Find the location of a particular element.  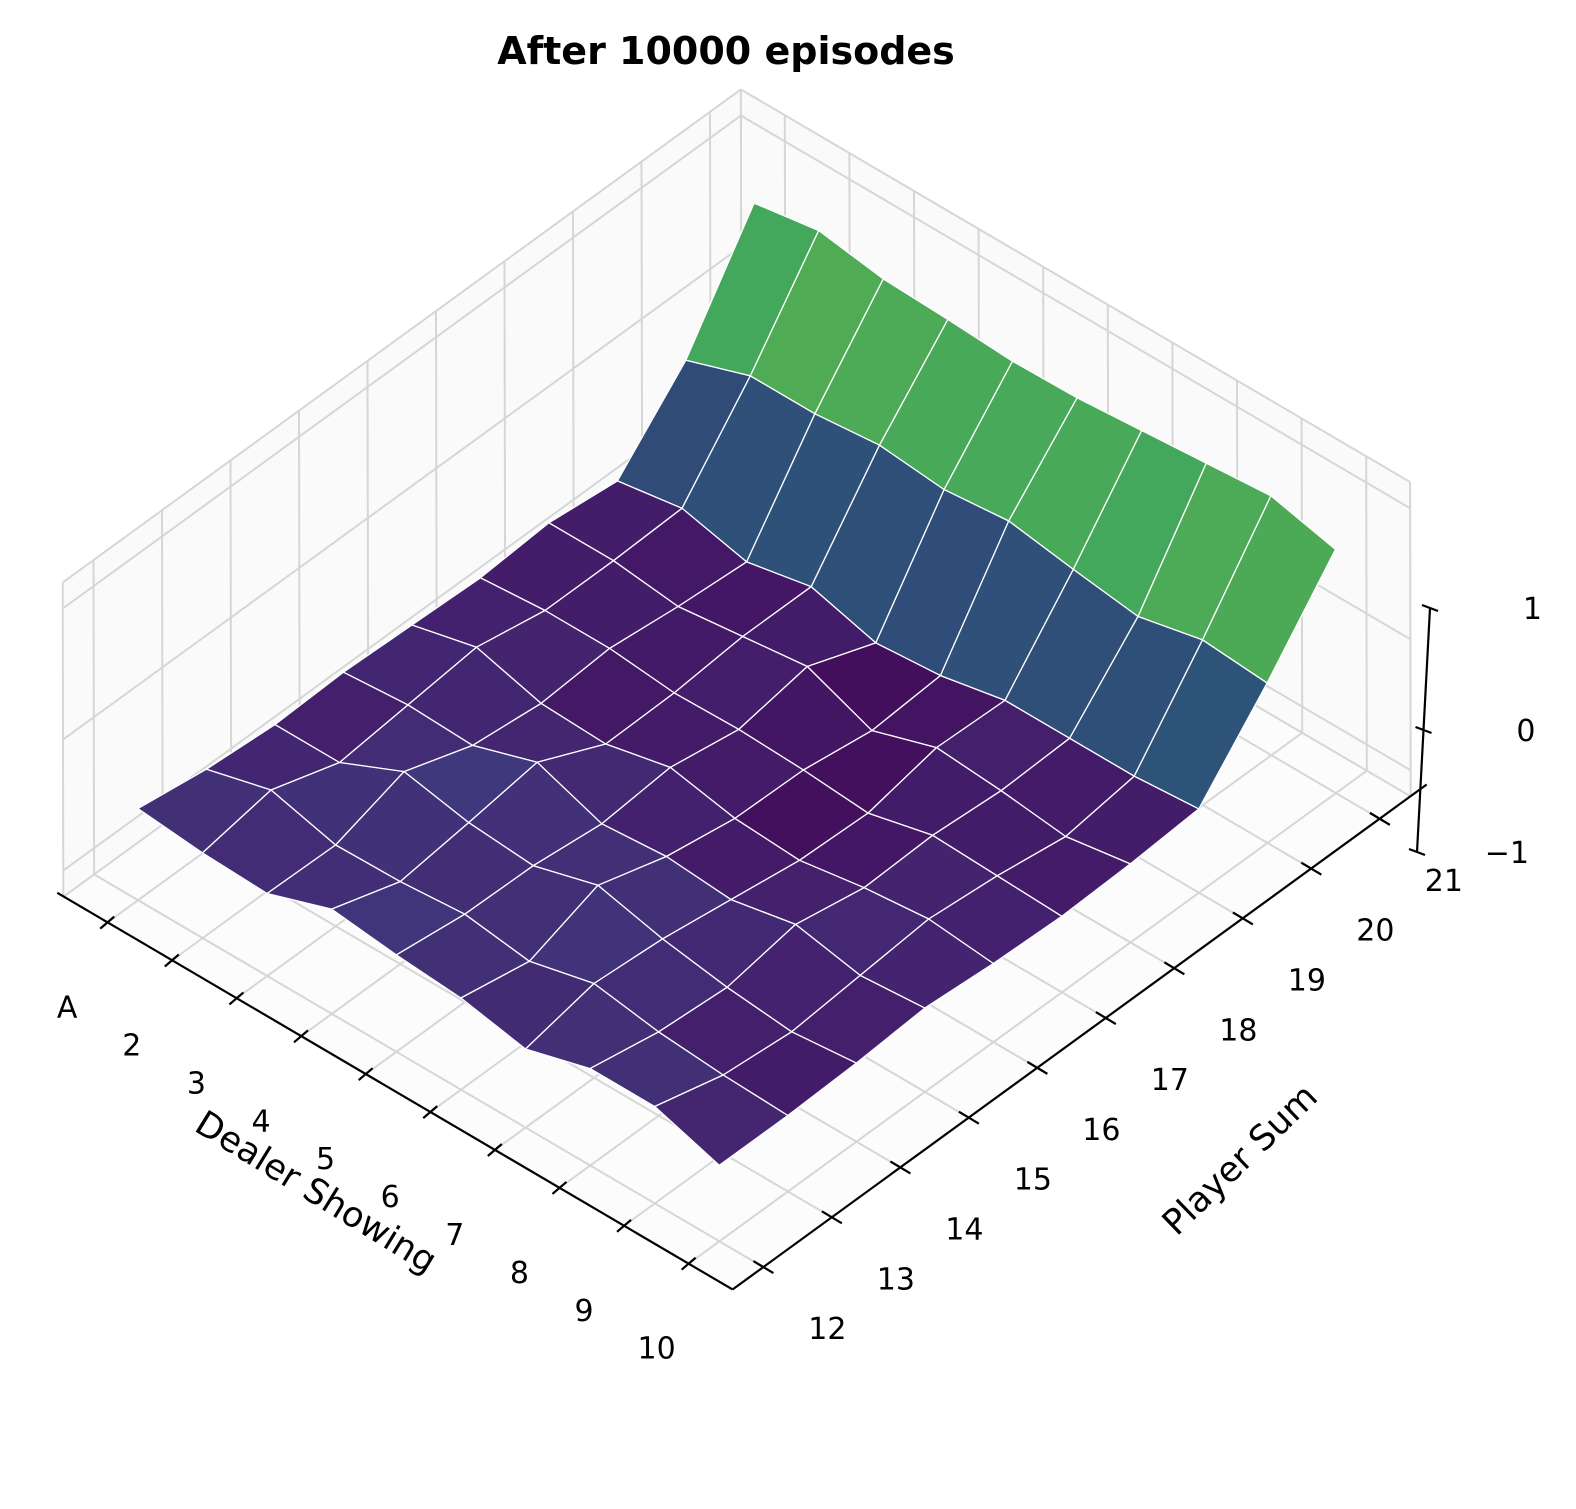

chart-title: After 10000 episodes is located at coordinates (726, 51).